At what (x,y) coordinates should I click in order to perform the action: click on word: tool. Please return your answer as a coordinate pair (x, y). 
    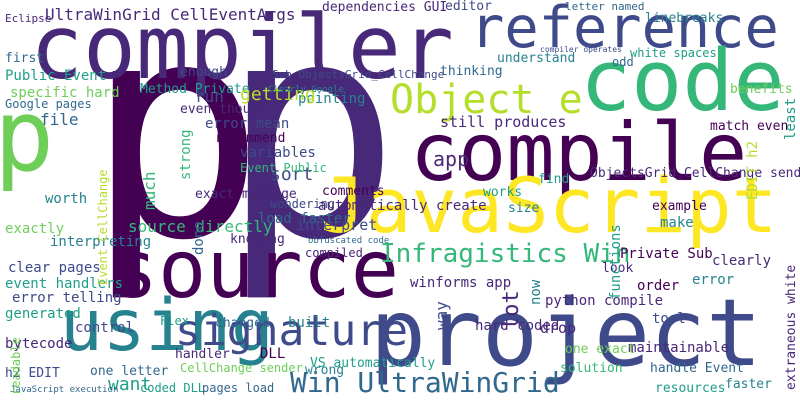
    Looking at the image, I should click on (669, 319).